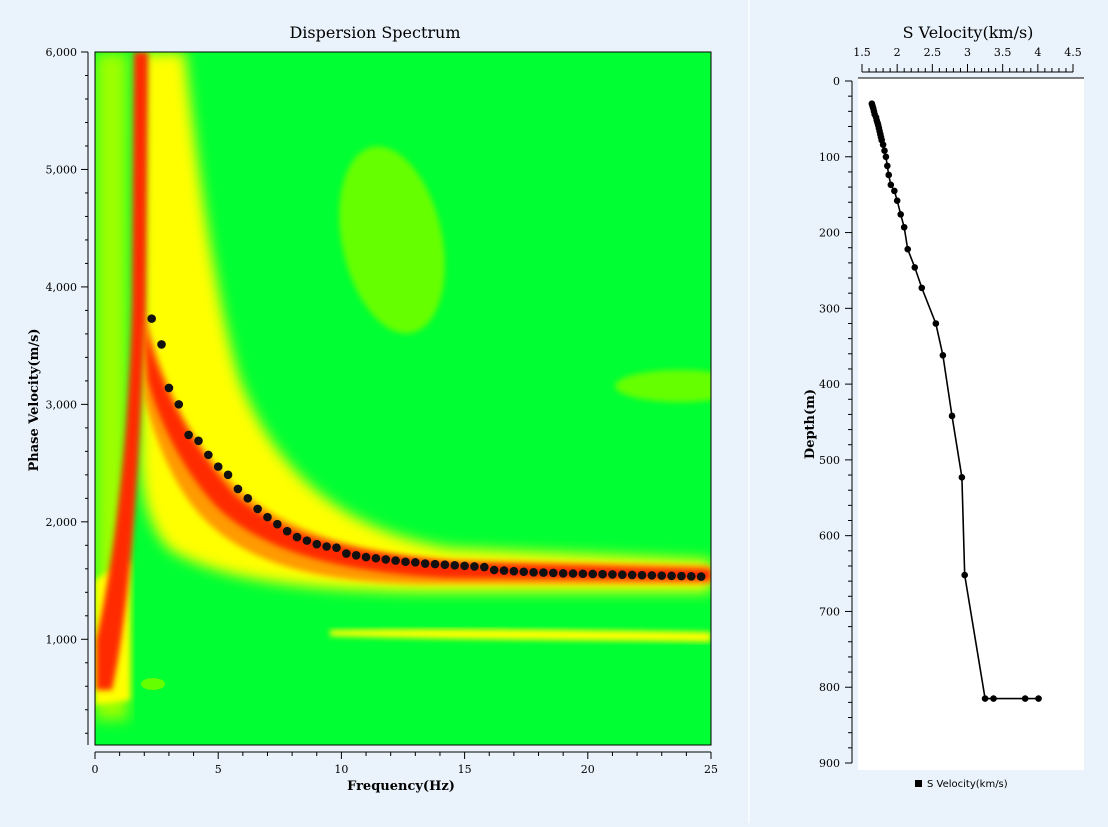 The width and height of the screenshot is (1108, 827). I want to click on depth-axis-label: Depth(m), so click(810, 424).